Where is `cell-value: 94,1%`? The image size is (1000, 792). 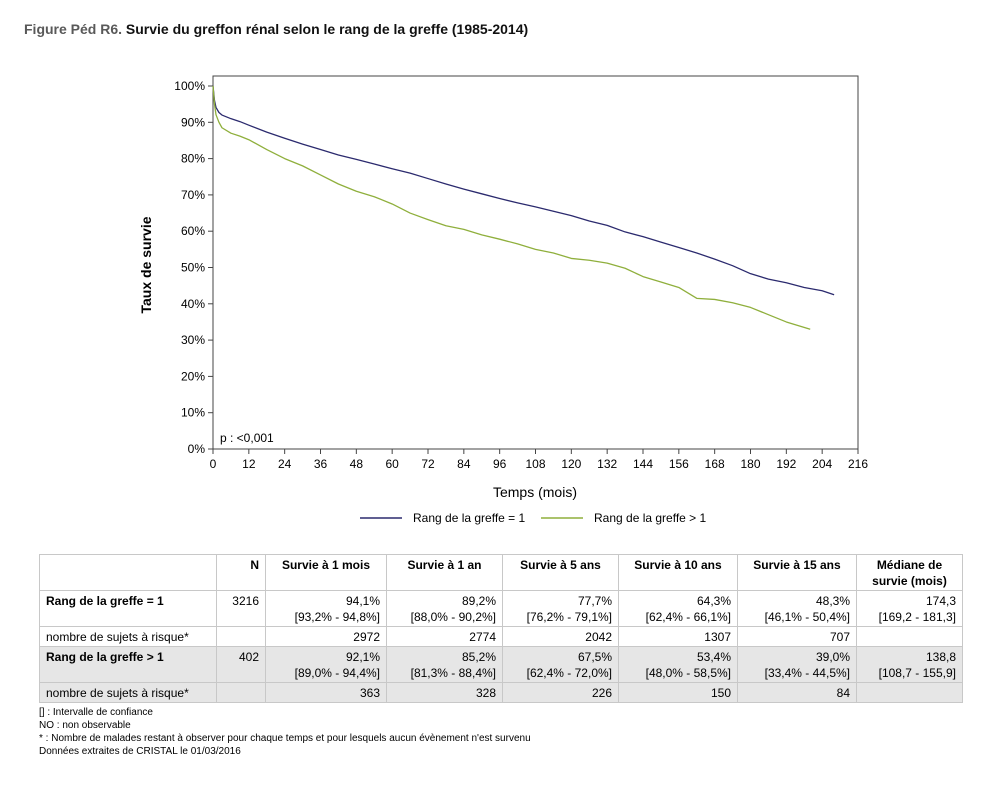 cell-value: 94,1% is located at coordinates (362, 601).